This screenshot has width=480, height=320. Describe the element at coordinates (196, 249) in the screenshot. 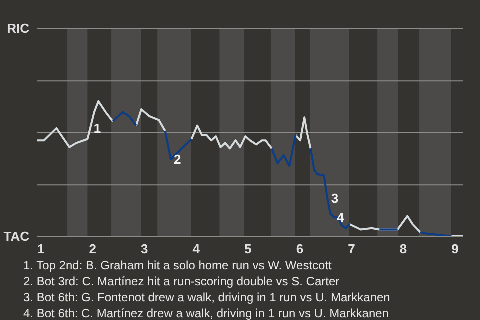

I see `x-tick-label: 4` at that location.